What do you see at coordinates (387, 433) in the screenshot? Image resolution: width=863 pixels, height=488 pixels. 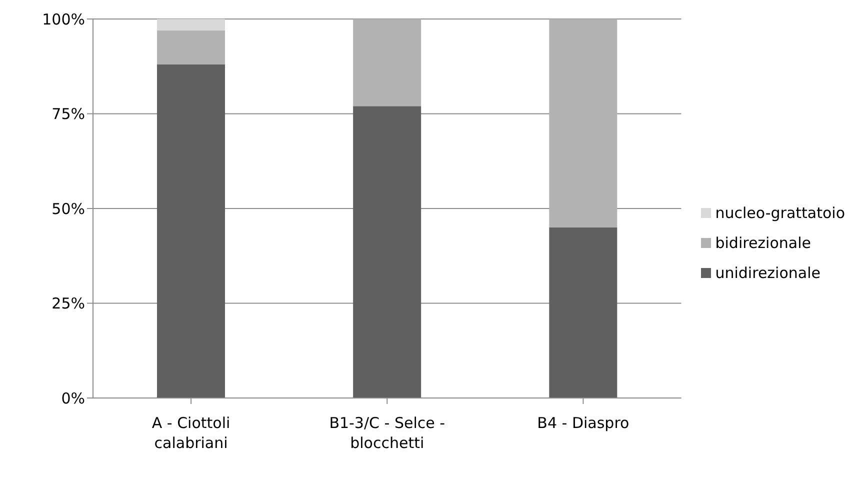 I see `x-tick-label: B1-3/C - Selce - blocchetti` at bounding box center [387, 433].